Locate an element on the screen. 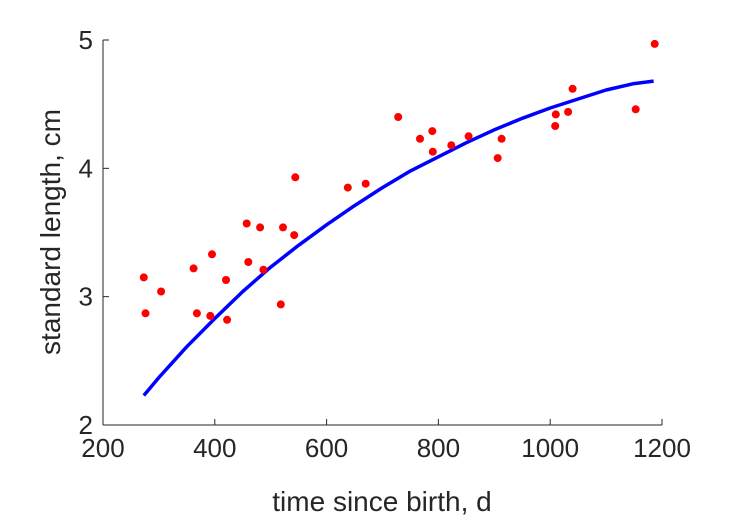 This screenshot has height=526, width=729. x-tick-label: 600 is located at coordinates (326, 448).